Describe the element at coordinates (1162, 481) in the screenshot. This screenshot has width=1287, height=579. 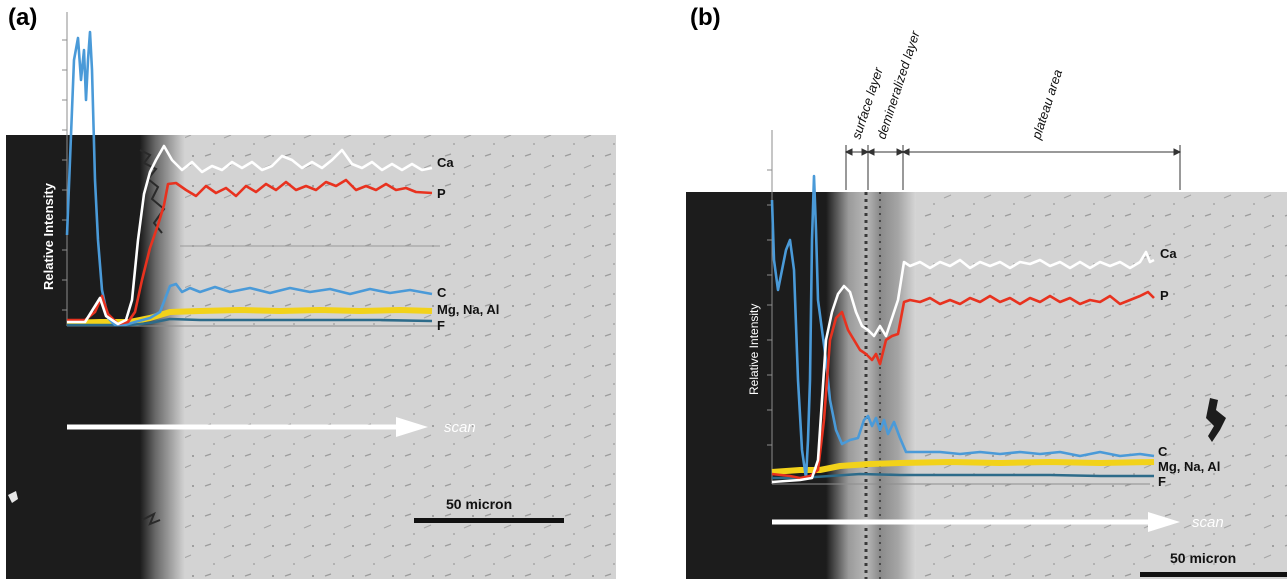
I see `series-label-f-b: F` at that location.